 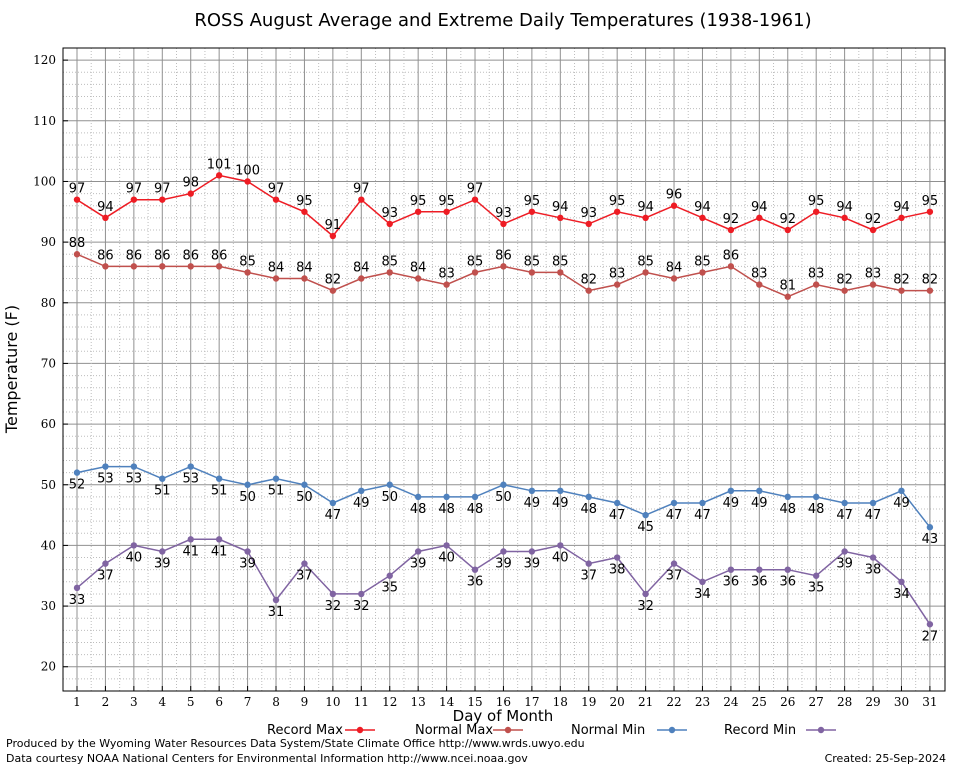 What do you see at coordinates (872, 702) in the screenshot?
I see `x-tick-label: 29` at bounding box center [872, 702].